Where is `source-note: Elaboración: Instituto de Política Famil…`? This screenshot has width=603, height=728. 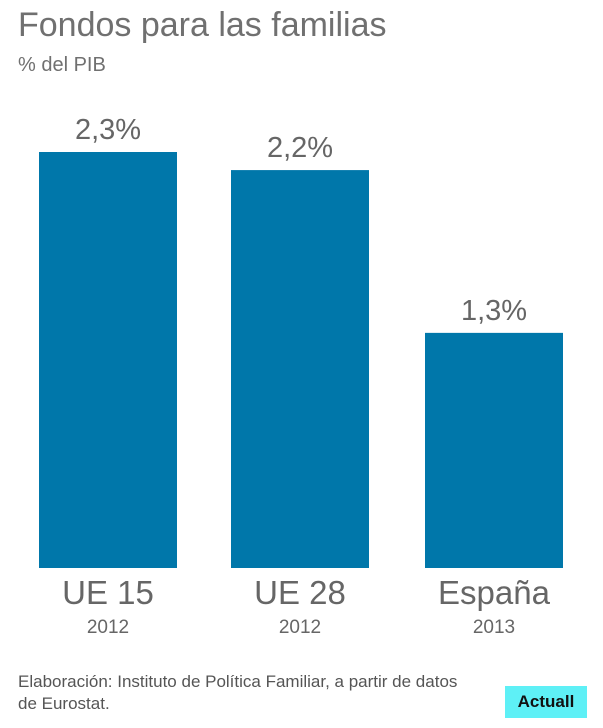
source-note: Elaboración: Instituto de Política Famil… is located at coordinates (238, 692).